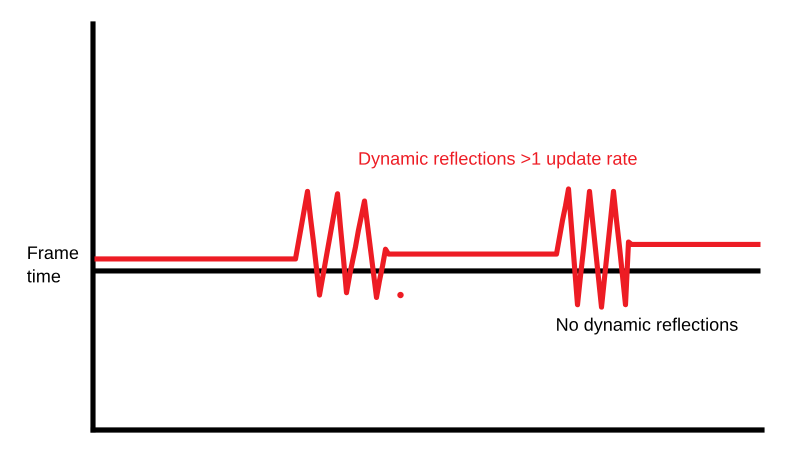 The image size is (789, 458). What do you see at coordinates (52, 264) in the screenshot?
I see `y-axis-title: Frame time` at bounding box center [52, 264].